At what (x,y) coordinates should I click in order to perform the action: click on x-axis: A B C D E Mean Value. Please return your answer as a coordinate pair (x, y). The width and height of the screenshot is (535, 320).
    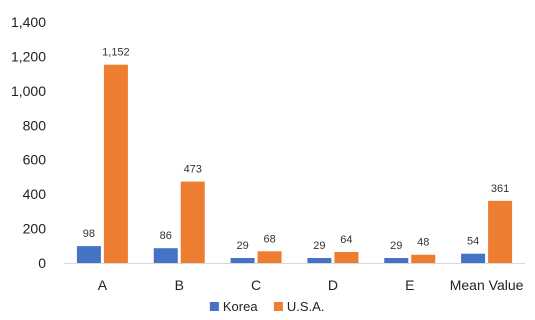
    Looking at the image, I should click on (311, 285).